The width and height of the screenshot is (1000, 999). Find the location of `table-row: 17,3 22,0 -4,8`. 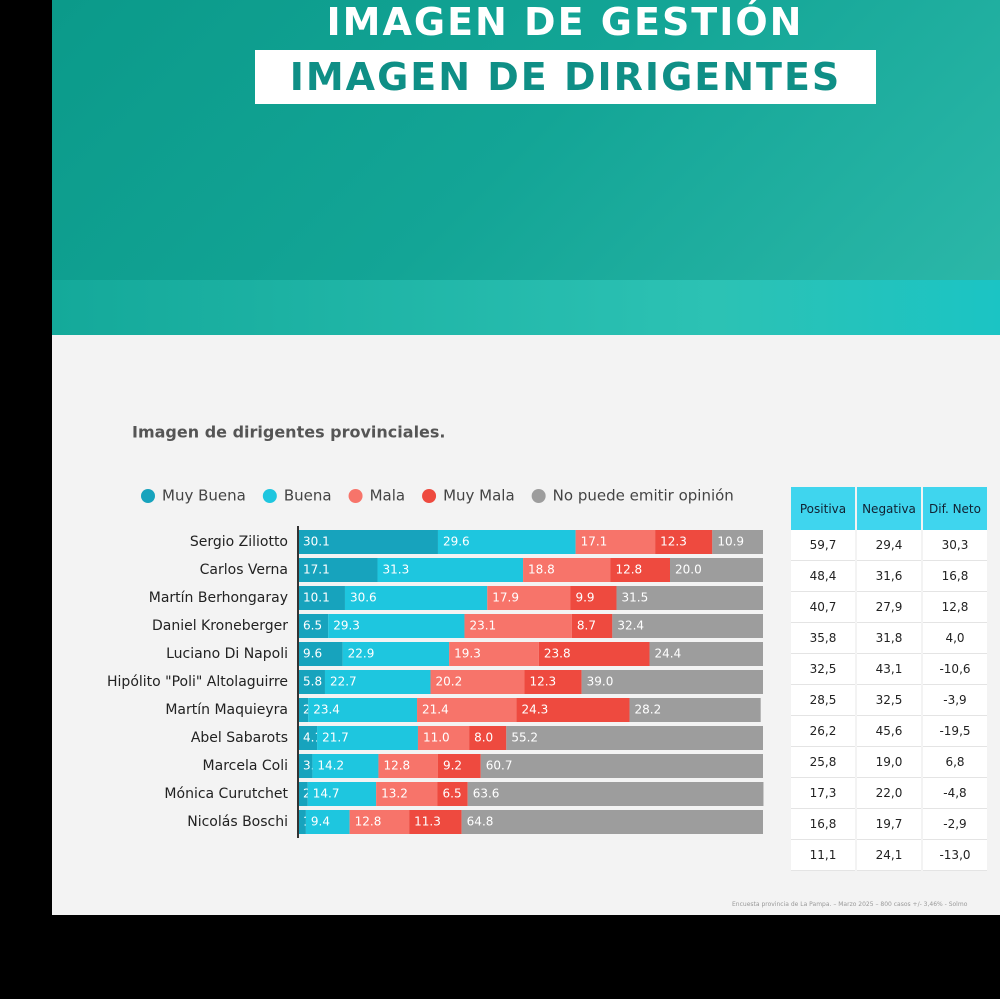

table-row: 17,3 22,0 -4,8 is located at coordinates (889, 793).